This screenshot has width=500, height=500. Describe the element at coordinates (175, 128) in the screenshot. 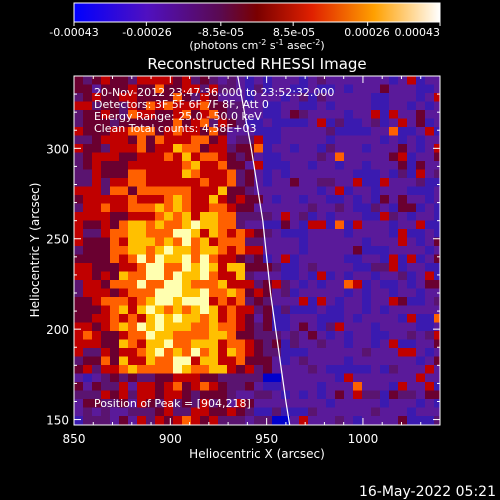

I see `annotation-counts: Clean Total counts: 4.58E+03` at that location.